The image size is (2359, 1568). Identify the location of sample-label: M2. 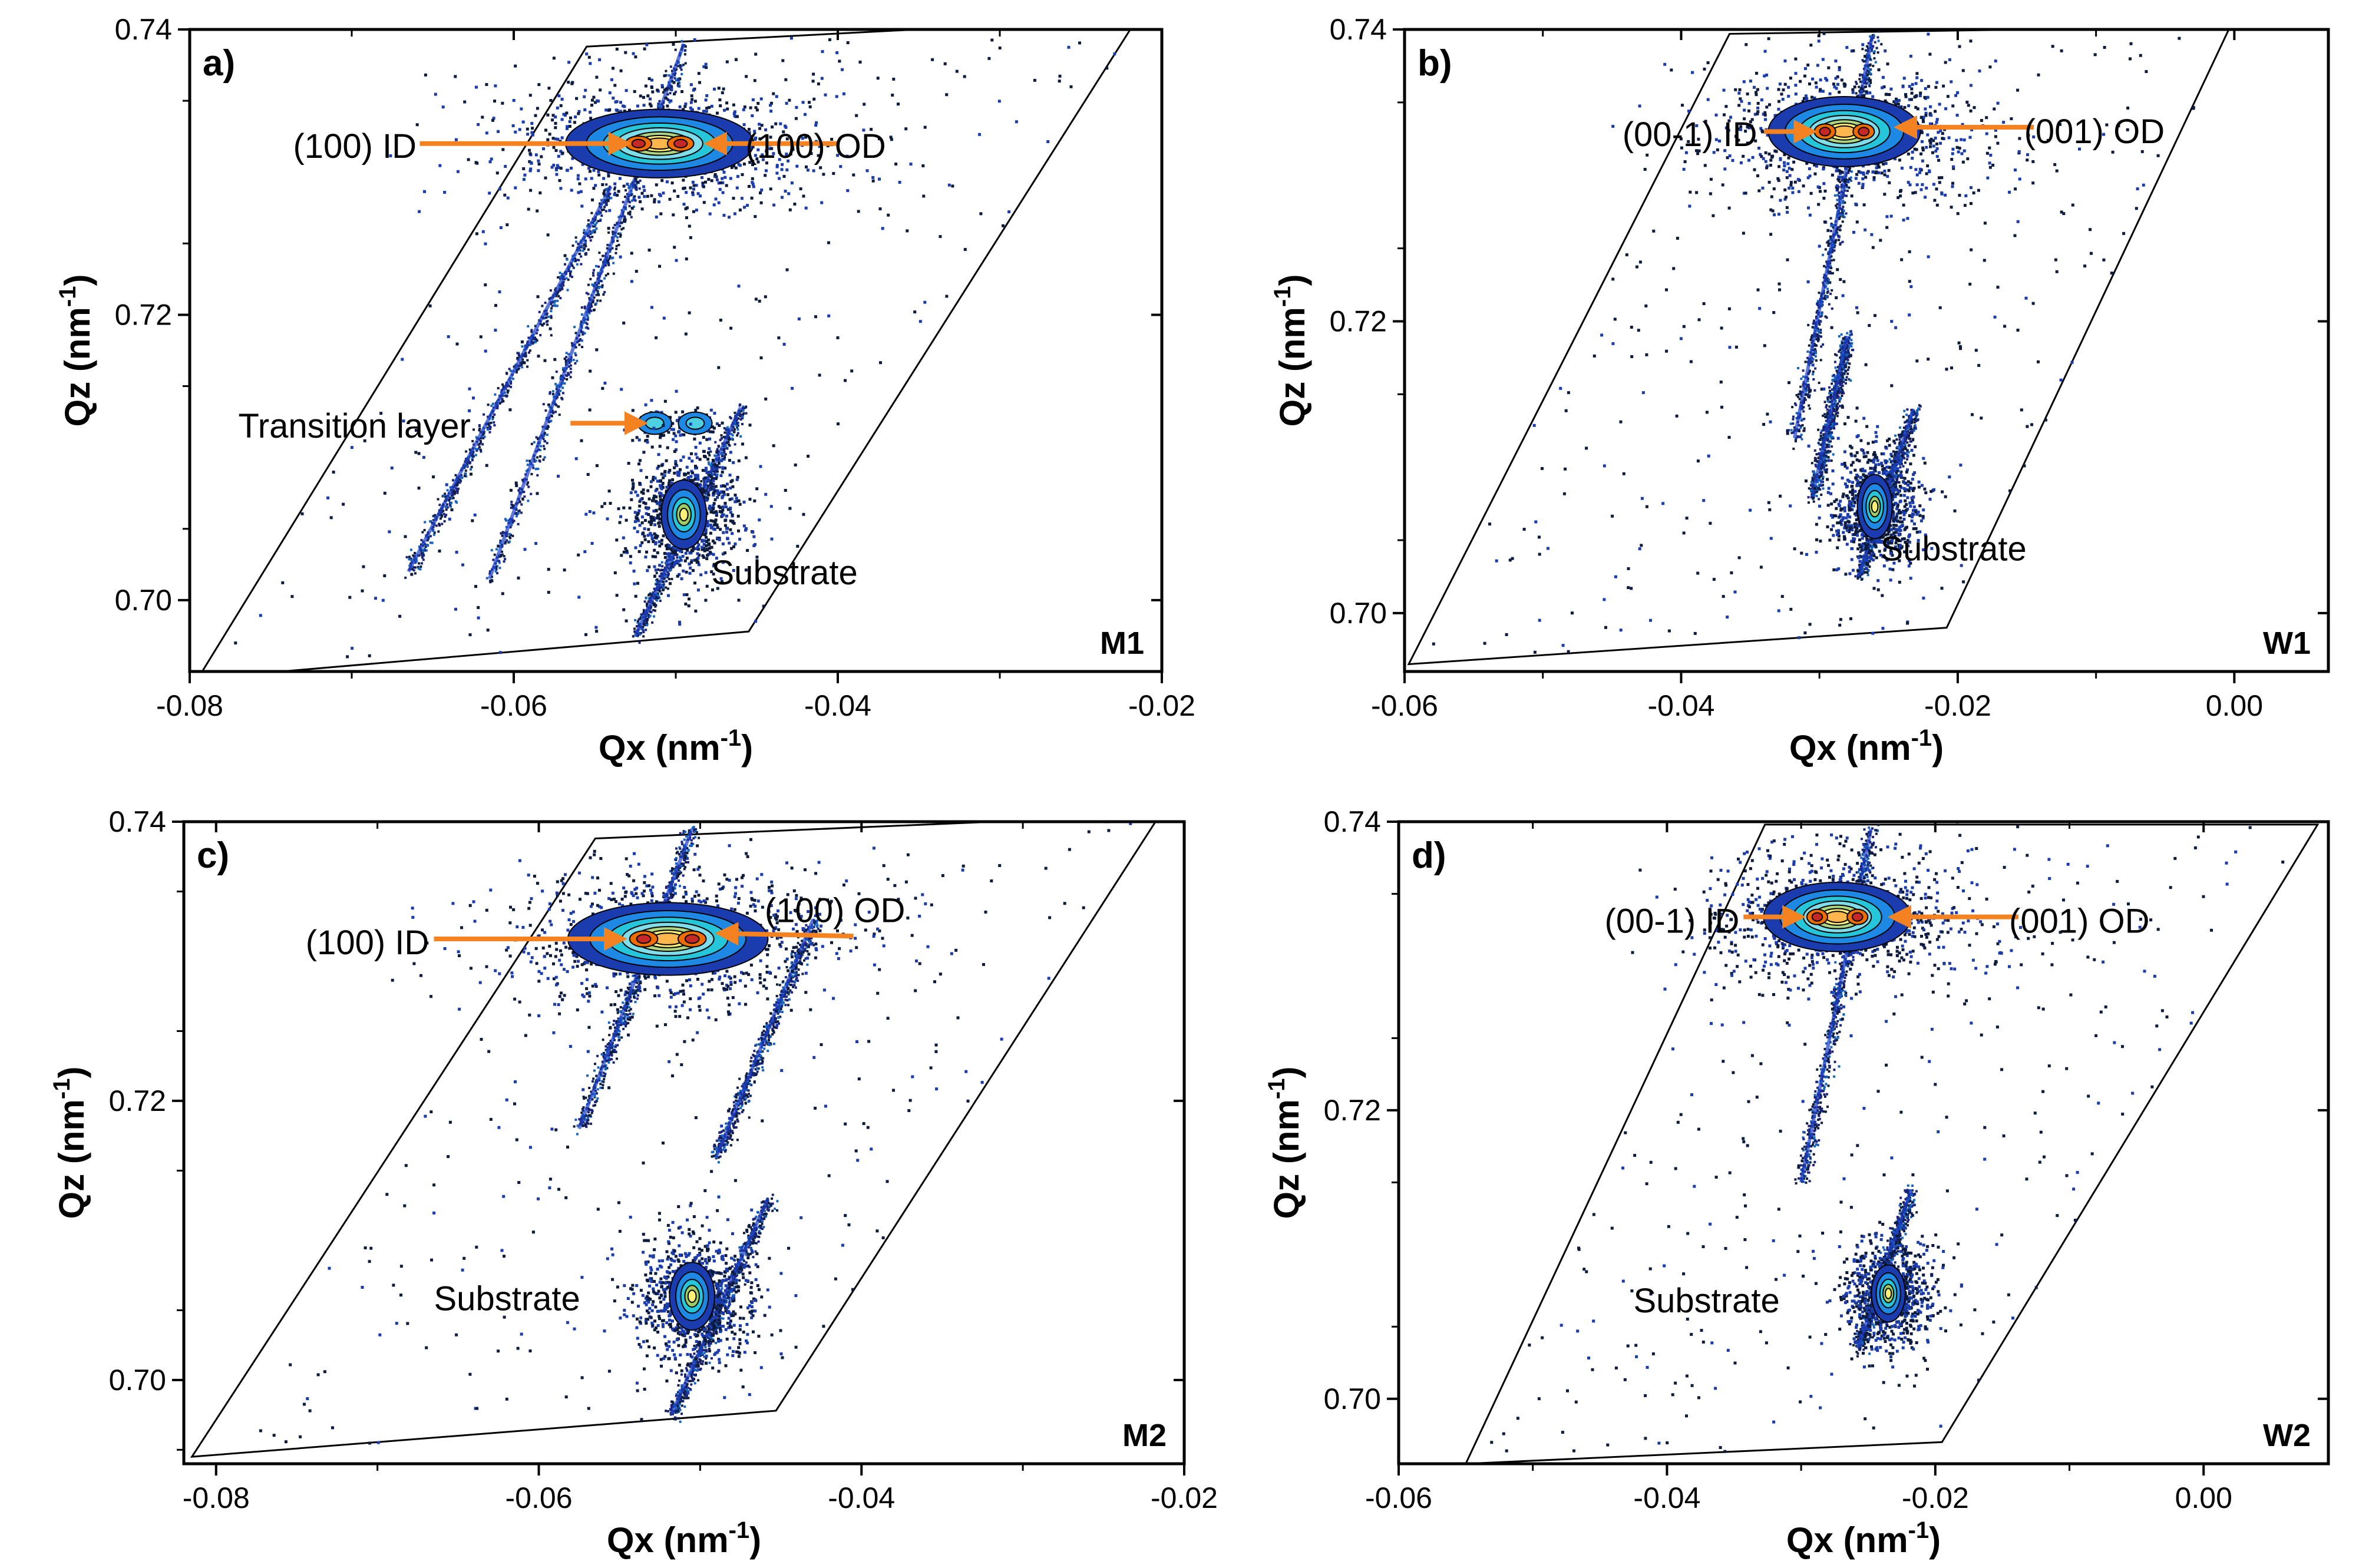
(1144, 1435).